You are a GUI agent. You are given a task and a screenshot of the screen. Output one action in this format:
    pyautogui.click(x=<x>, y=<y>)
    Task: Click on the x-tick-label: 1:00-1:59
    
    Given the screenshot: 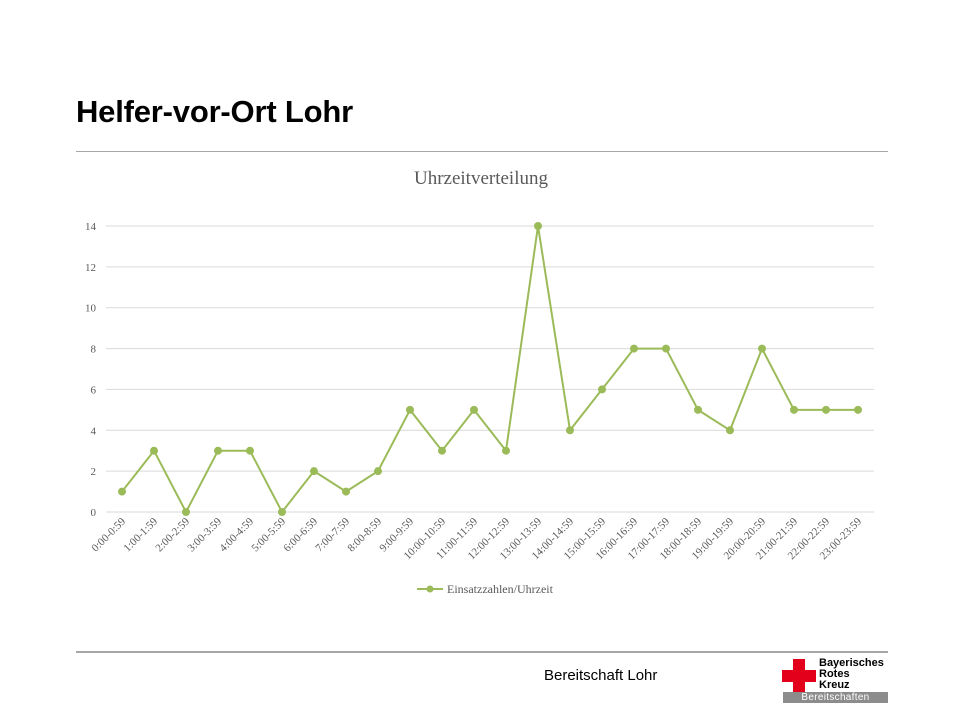 What is the action you would take?
    pyautogui.click(x=140, y=534)
    